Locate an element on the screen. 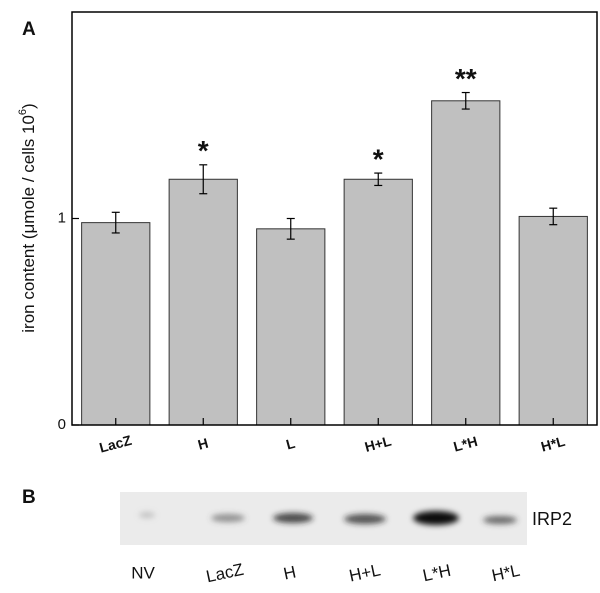 This screenshot has height=593, width=600. lane-label: L*H is located at coordinates (437, 573).